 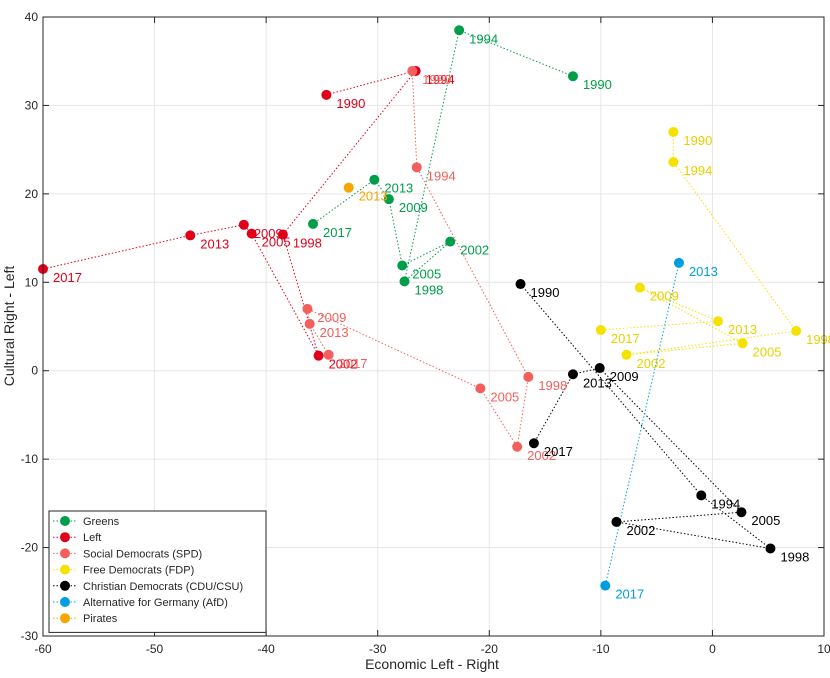 What do you see at coordinates (474, 250) in the screenshot?
I see `point-label-greens-2002: 2002` at bounding box center [474, 250].